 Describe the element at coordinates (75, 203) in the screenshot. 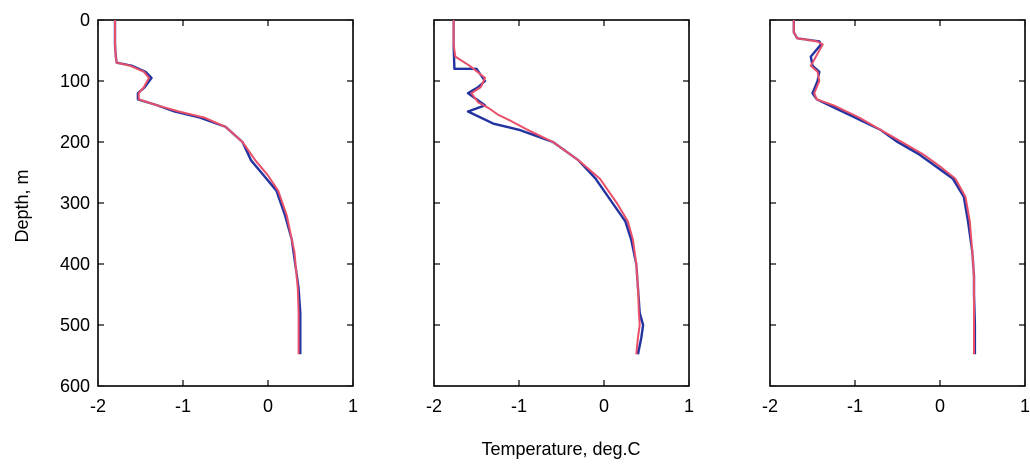

I see `y-tick-label: 300` at that location.